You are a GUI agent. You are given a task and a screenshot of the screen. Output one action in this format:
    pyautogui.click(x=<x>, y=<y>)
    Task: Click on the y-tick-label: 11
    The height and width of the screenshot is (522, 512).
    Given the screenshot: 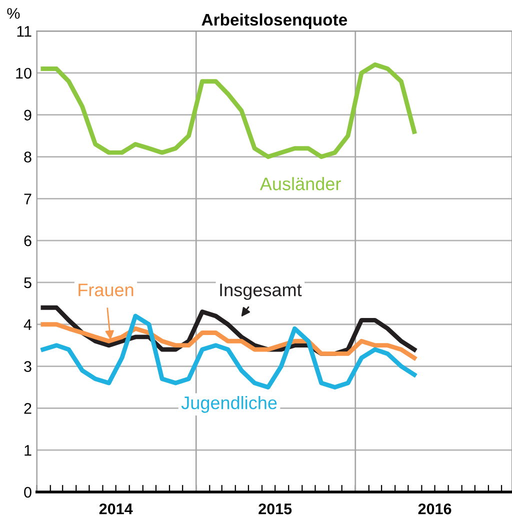 What is the action you would take?
    pyautogui.click(x=24, y=31)
    